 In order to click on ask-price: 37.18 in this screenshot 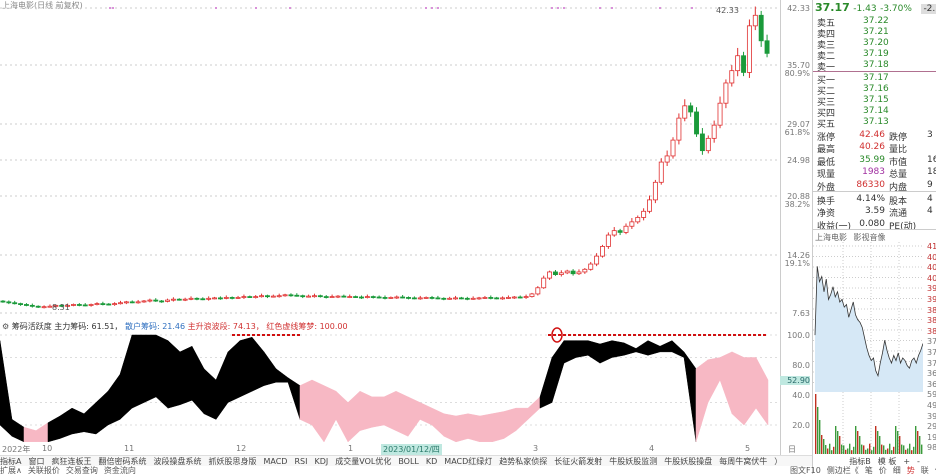, I will do `click(876, 65)`.